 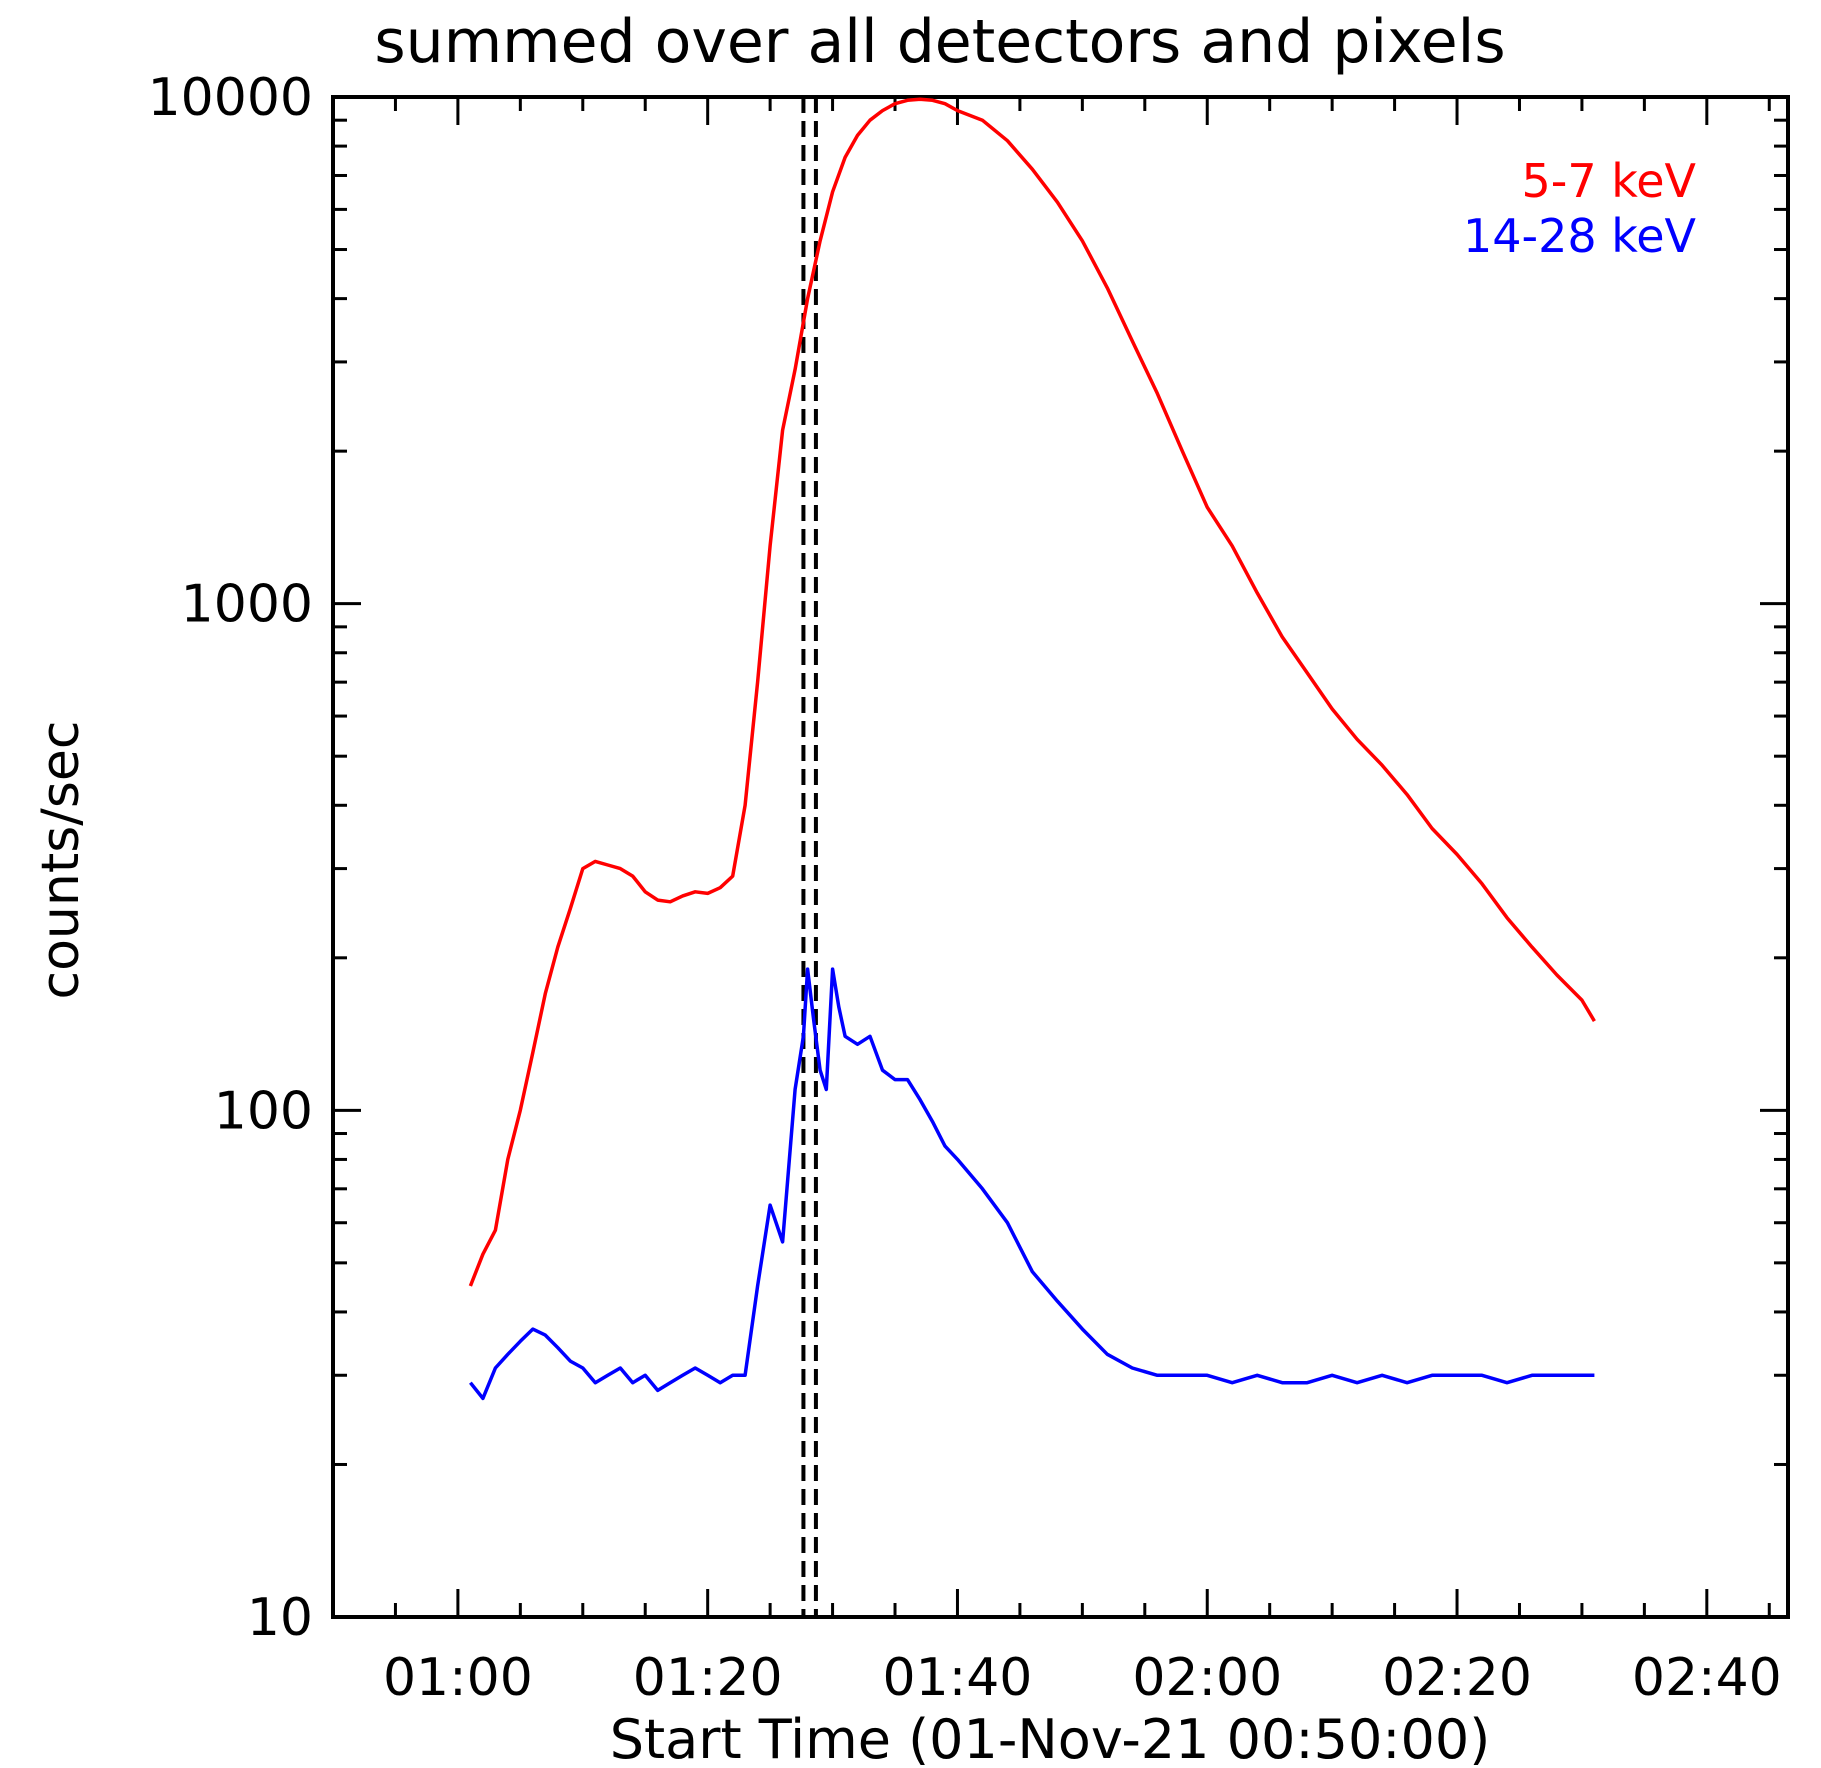 What do you see at coordinates (1207, 1678) in the screenshot?
I see `x-tick-label: 02:00` at bounding box center [1207, 1678].